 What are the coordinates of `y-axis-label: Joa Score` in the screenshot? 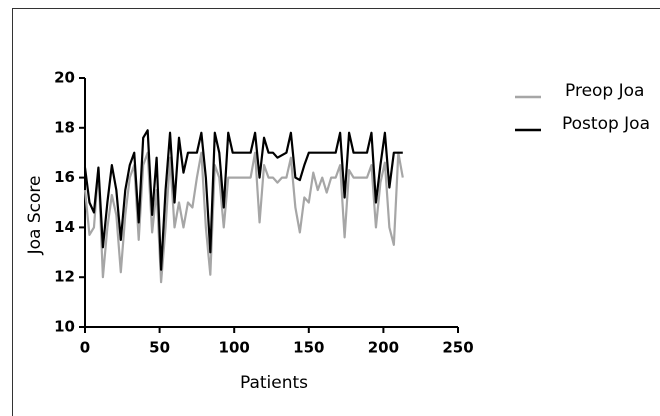 It's located at (35, 216).